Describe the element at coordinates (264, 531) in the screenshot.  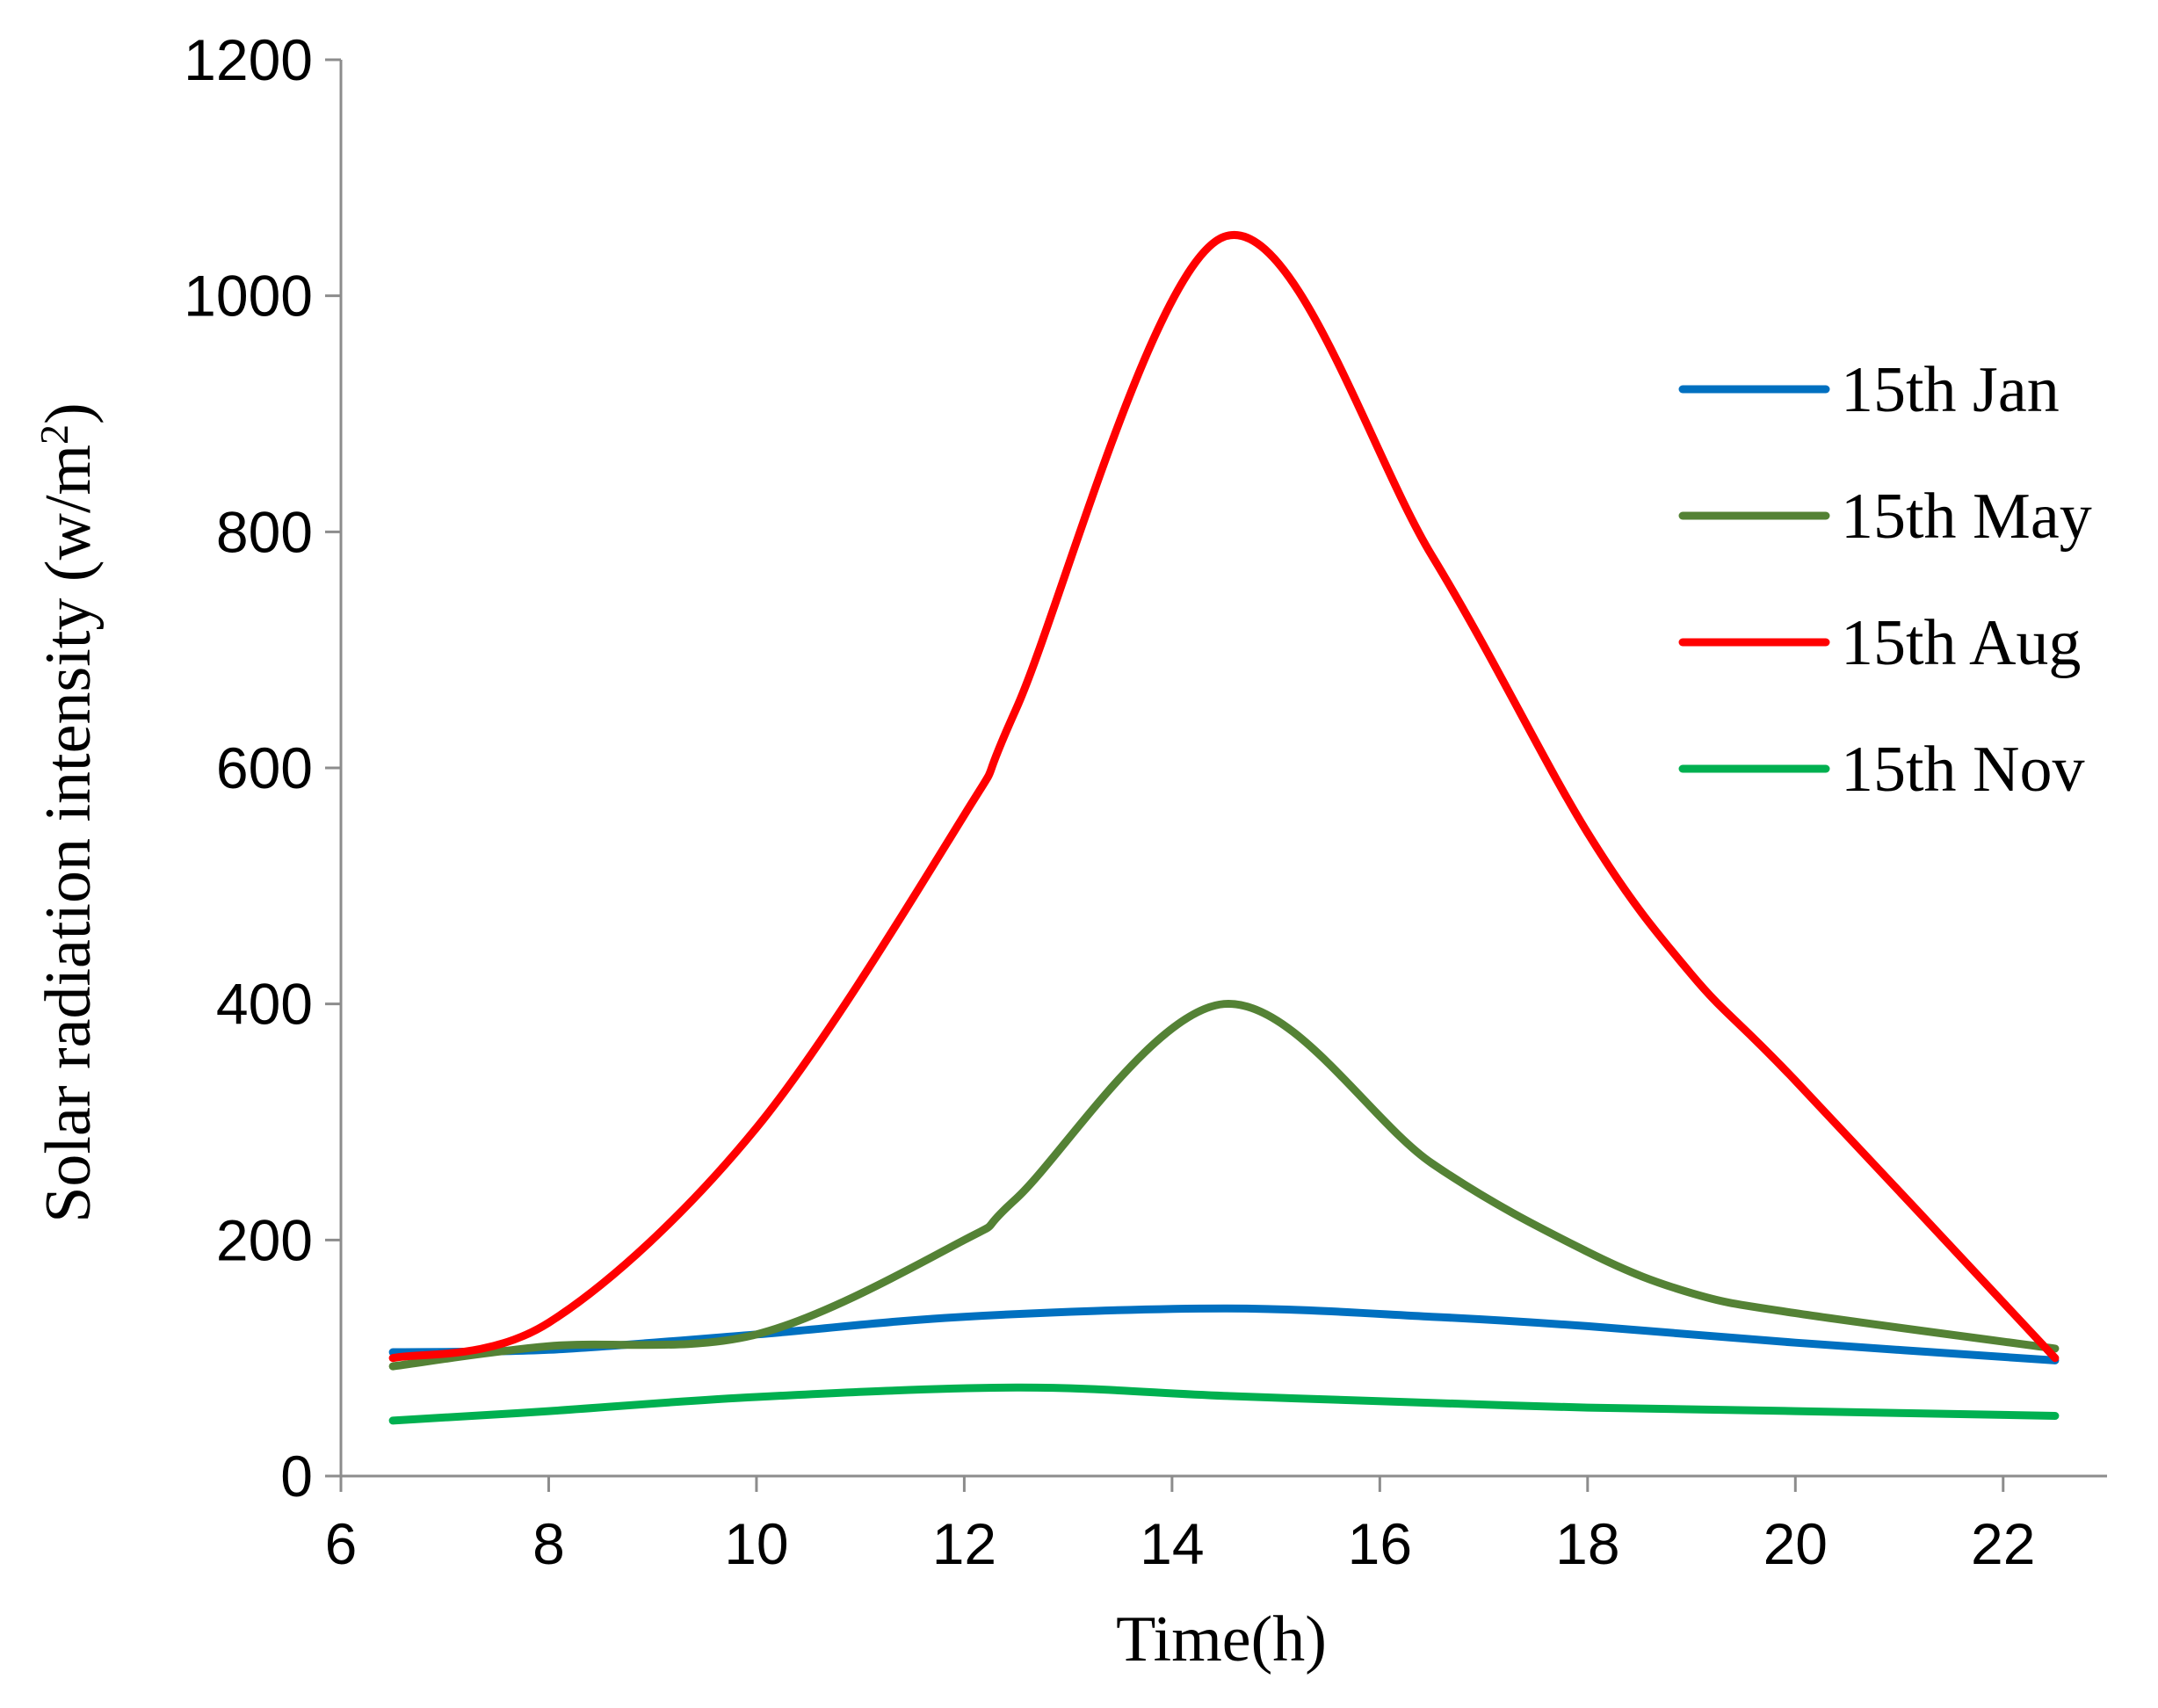
I see `y-tick-label: 800` at that location.